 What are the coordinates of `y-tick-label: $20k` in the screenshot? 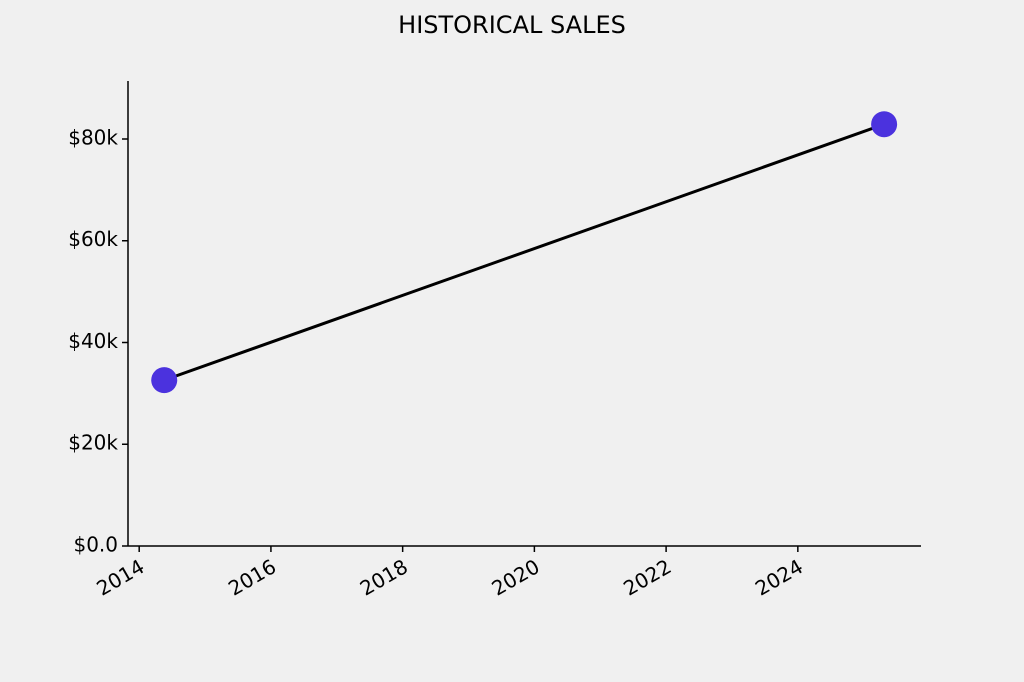 It's located at (93, 443).